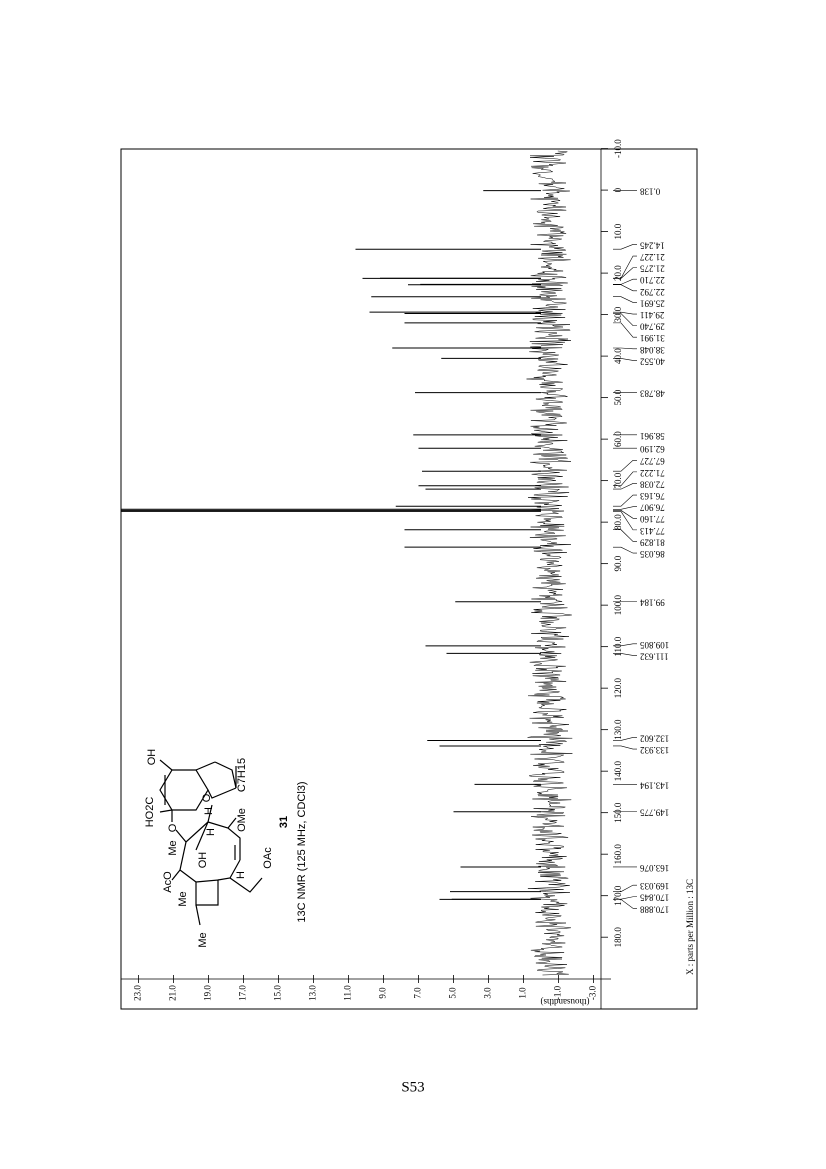 This screenshot has width=826, height=1169. Describe the element at coordinates (418, 993) in the screenshot. I see `y-tick-label: 7.0` at that location.